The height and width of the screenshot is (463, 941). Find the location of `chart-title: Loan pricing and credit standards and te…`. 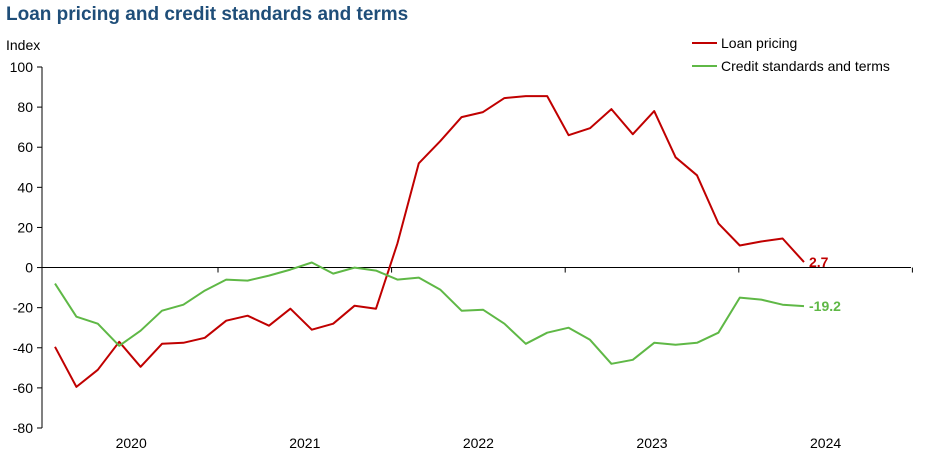

chart-title: Loan pricing and credit standards and te… is located at coordinates (207, 14).